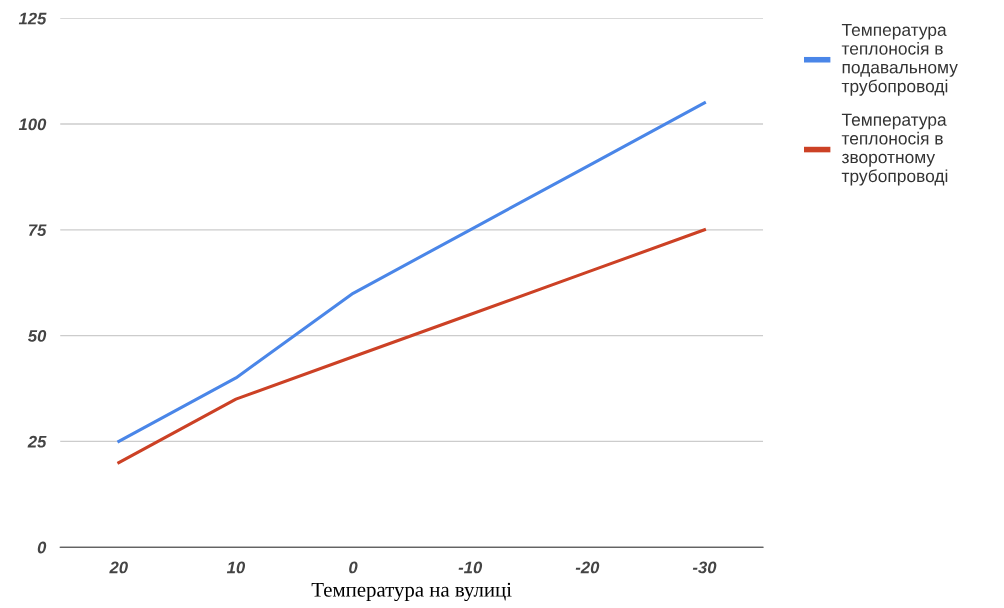 The height and width of the screenshot is (608, 1004). Describe the element at coordinates (118, 567) in the screenshot. I see `x-tick-label: 20` at that location.